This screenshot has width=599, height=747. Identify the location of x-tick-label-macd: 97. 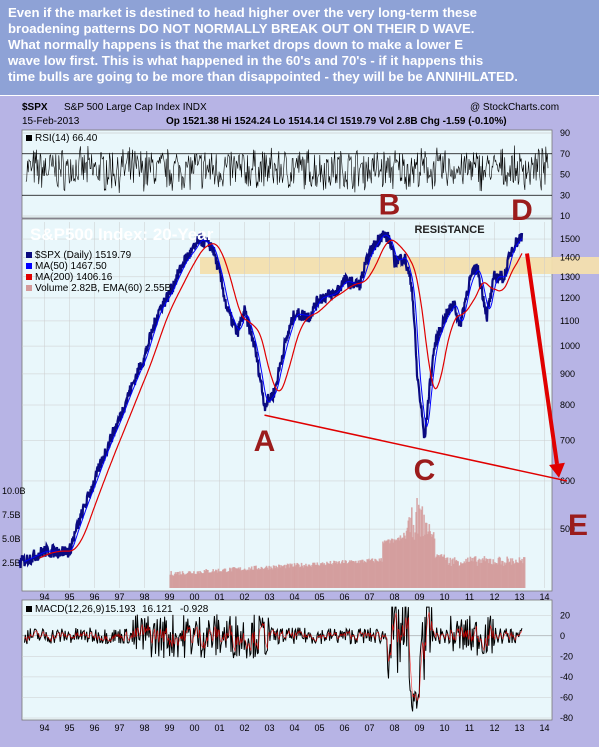
(119, 728).